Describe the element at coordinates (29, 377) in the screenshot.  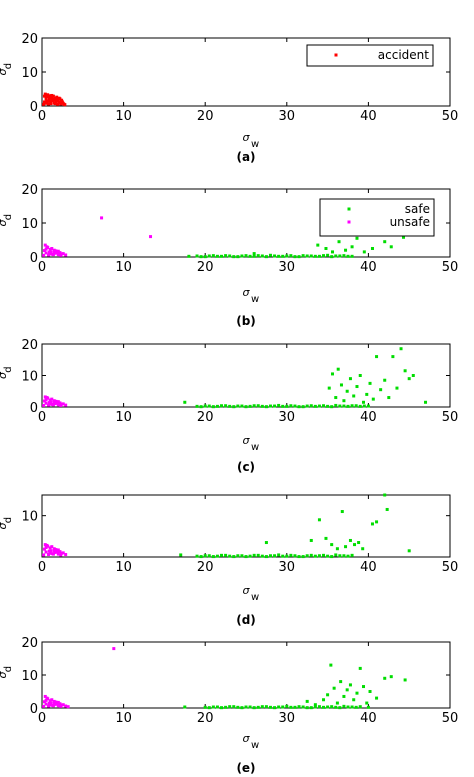
I see `y-tick-label: 10` at that location.